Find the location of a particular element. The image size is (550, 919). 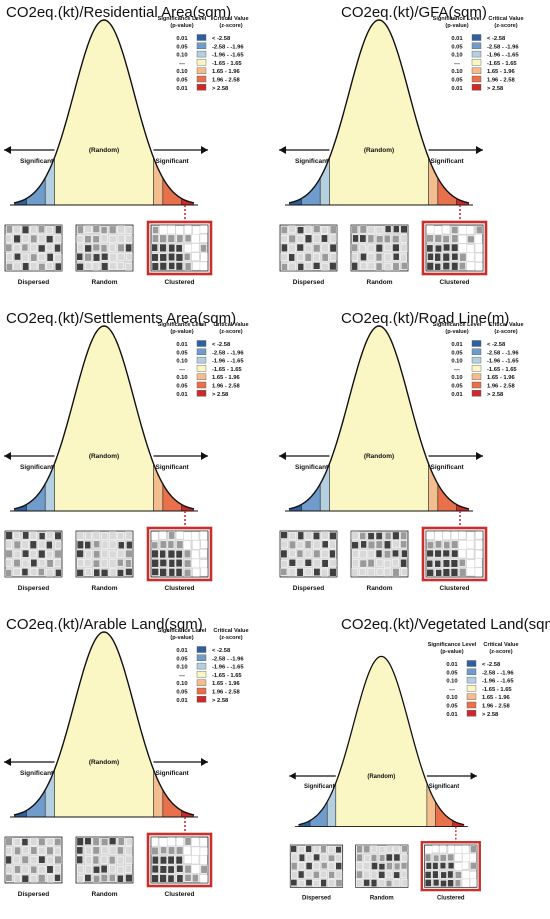

bell-curve-outline is located at coordinates (381, 740).